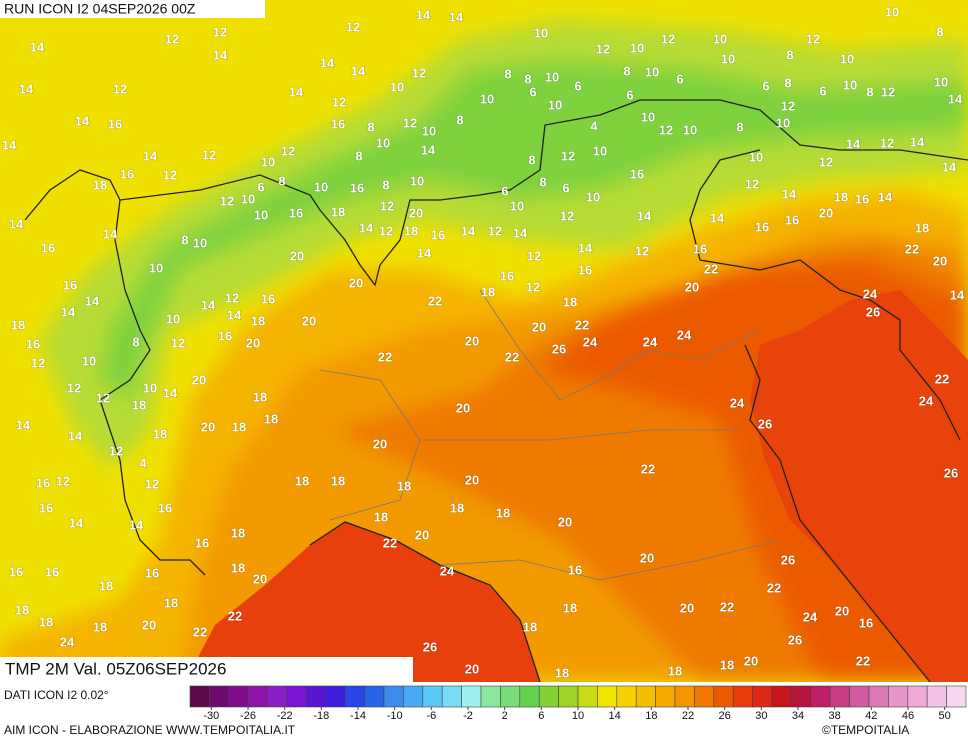 The height and width of the screenshot is (745, 968). Describe the element at coordinates (651, 716) in the screenshot. I see `colorbar-label: 18` at that location.